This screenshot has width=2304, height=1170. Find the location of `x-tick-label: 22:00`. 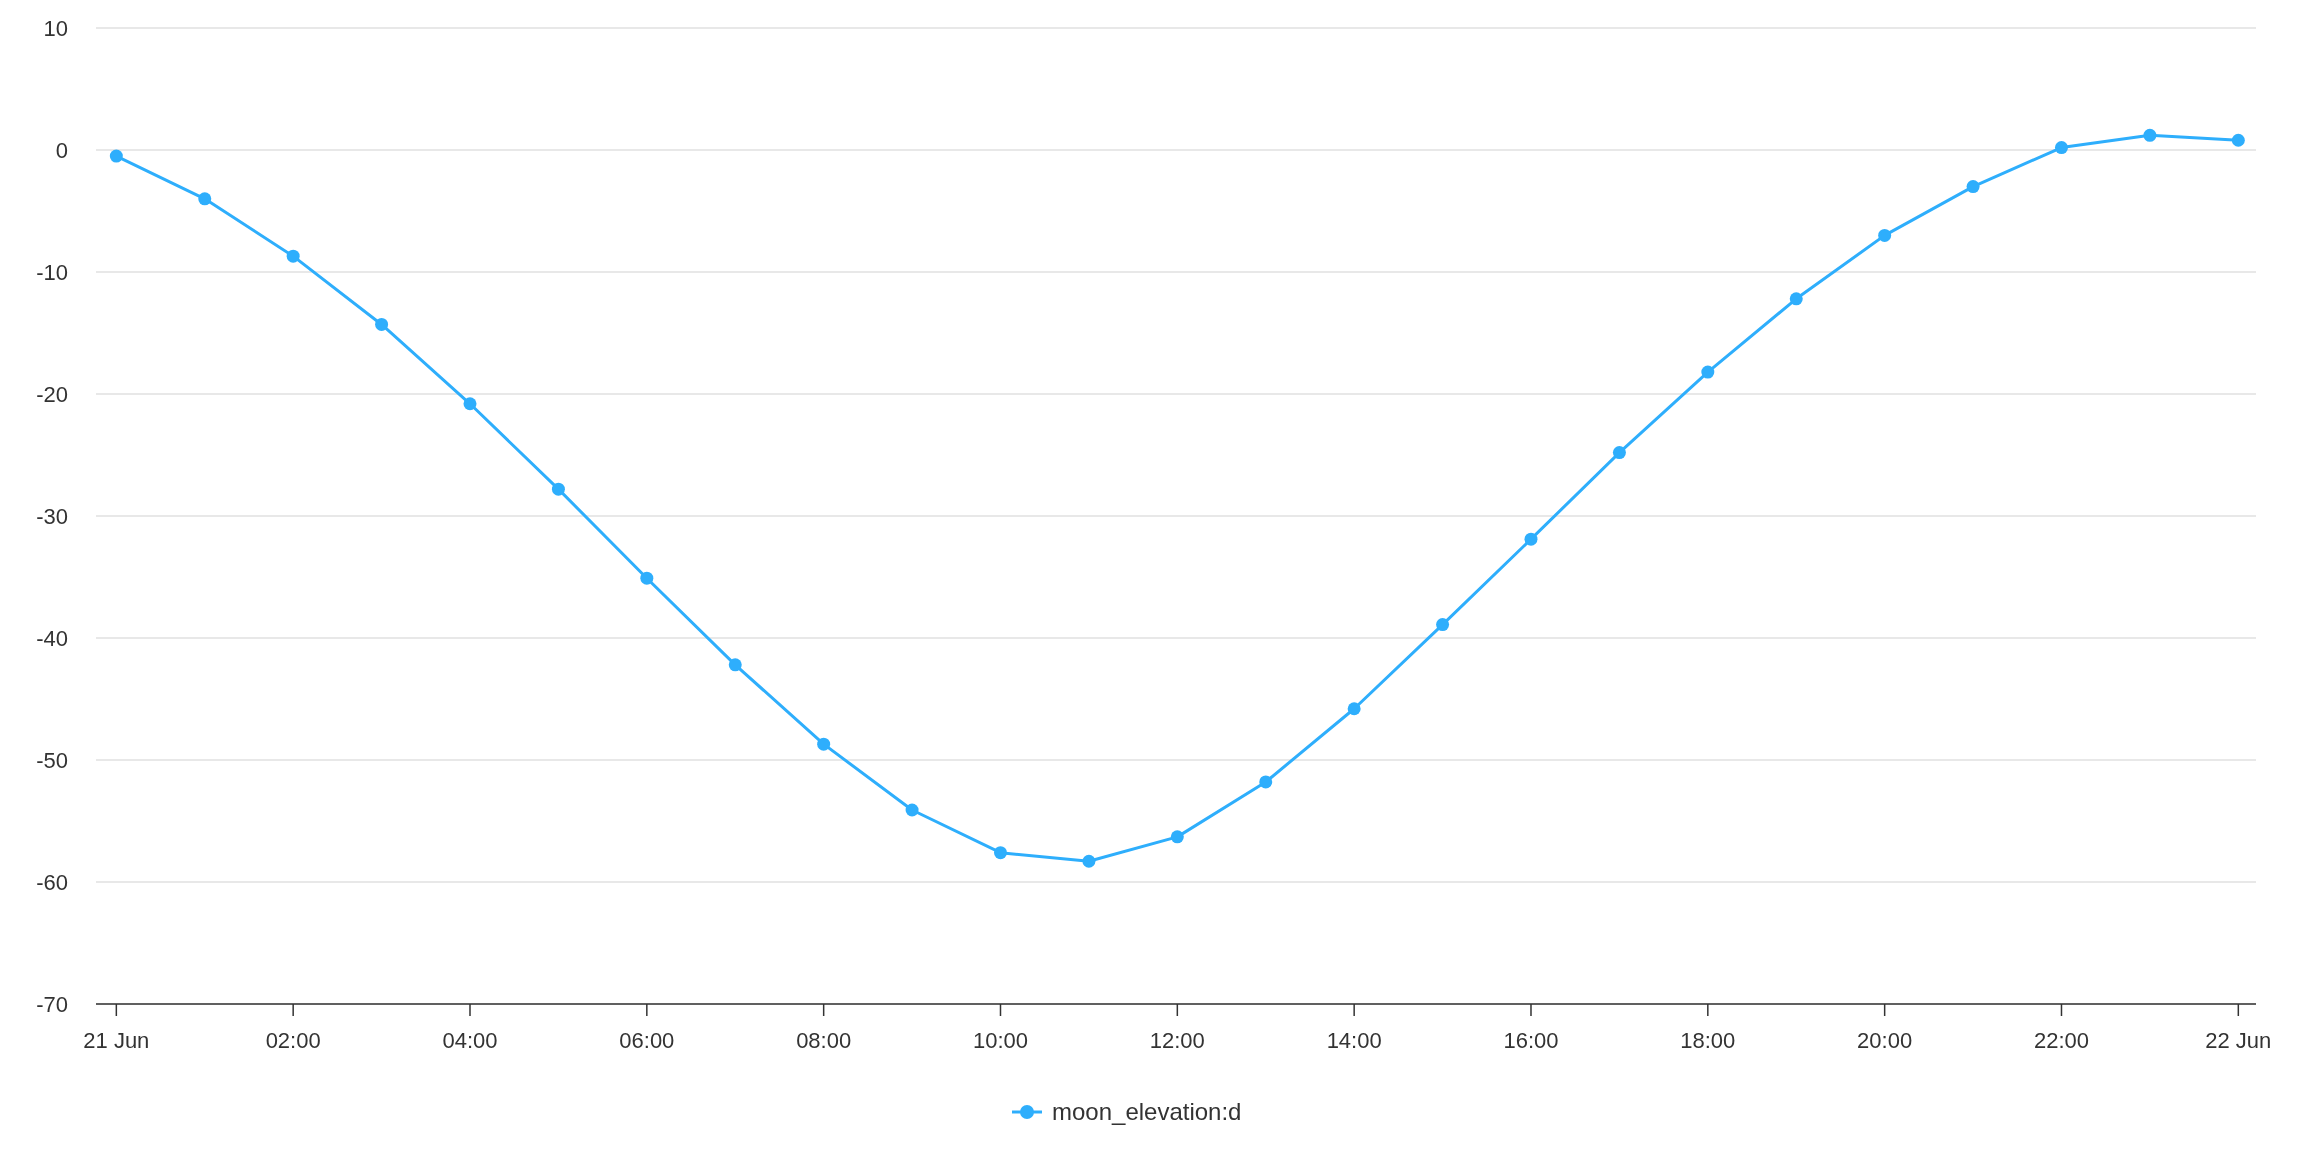

x-tick-label: 22:00 is located at coordinates (2061, 1040).